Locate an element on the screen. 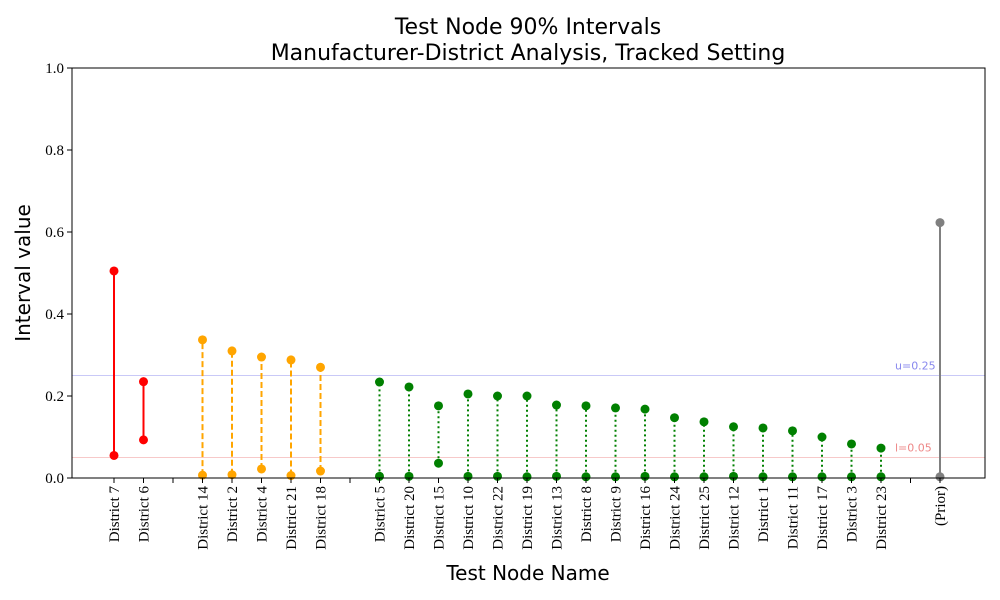  y-tick-label: 0.8 is located at coordinates (54, 151).